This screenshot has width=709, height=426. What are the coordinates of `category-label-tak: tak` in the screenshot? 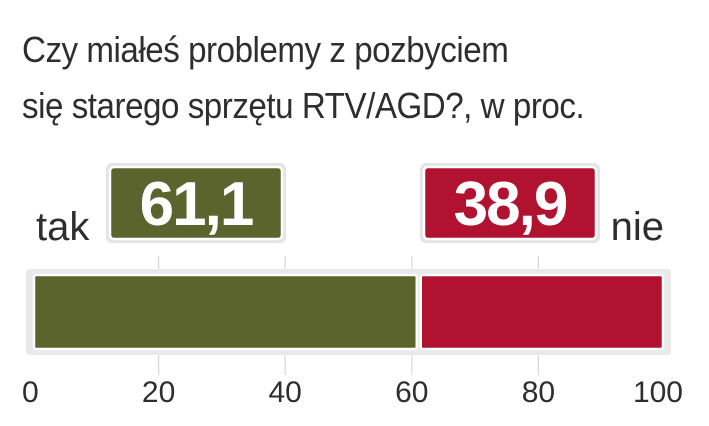 It's located at (63, 227).